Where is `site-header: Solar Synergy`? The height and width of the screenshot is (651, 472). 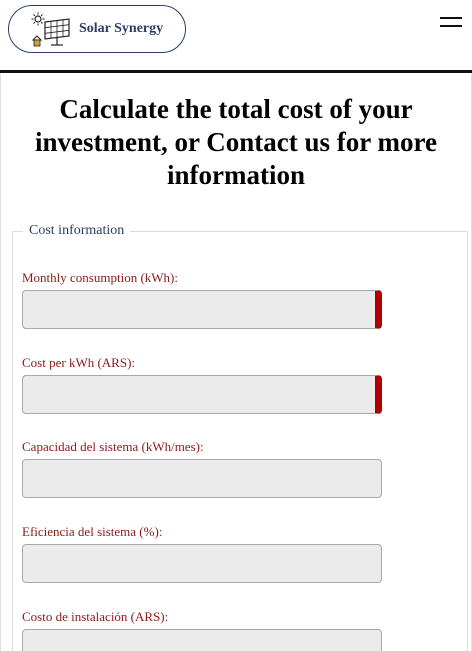
site-header: Solar Synergy is located at coordinates (236, 36).